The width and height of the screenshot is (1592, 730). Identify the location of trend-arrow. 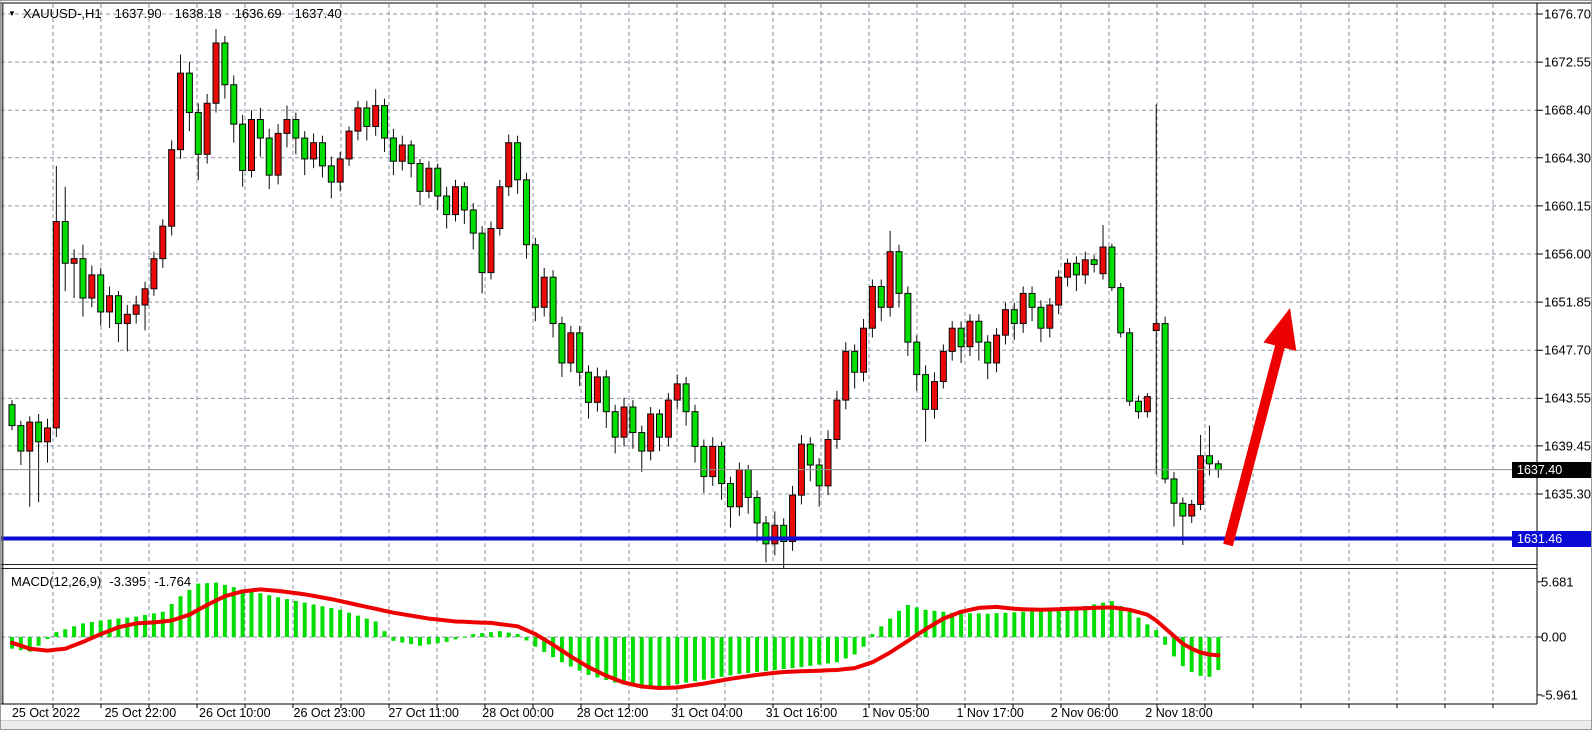
(1260, 427).